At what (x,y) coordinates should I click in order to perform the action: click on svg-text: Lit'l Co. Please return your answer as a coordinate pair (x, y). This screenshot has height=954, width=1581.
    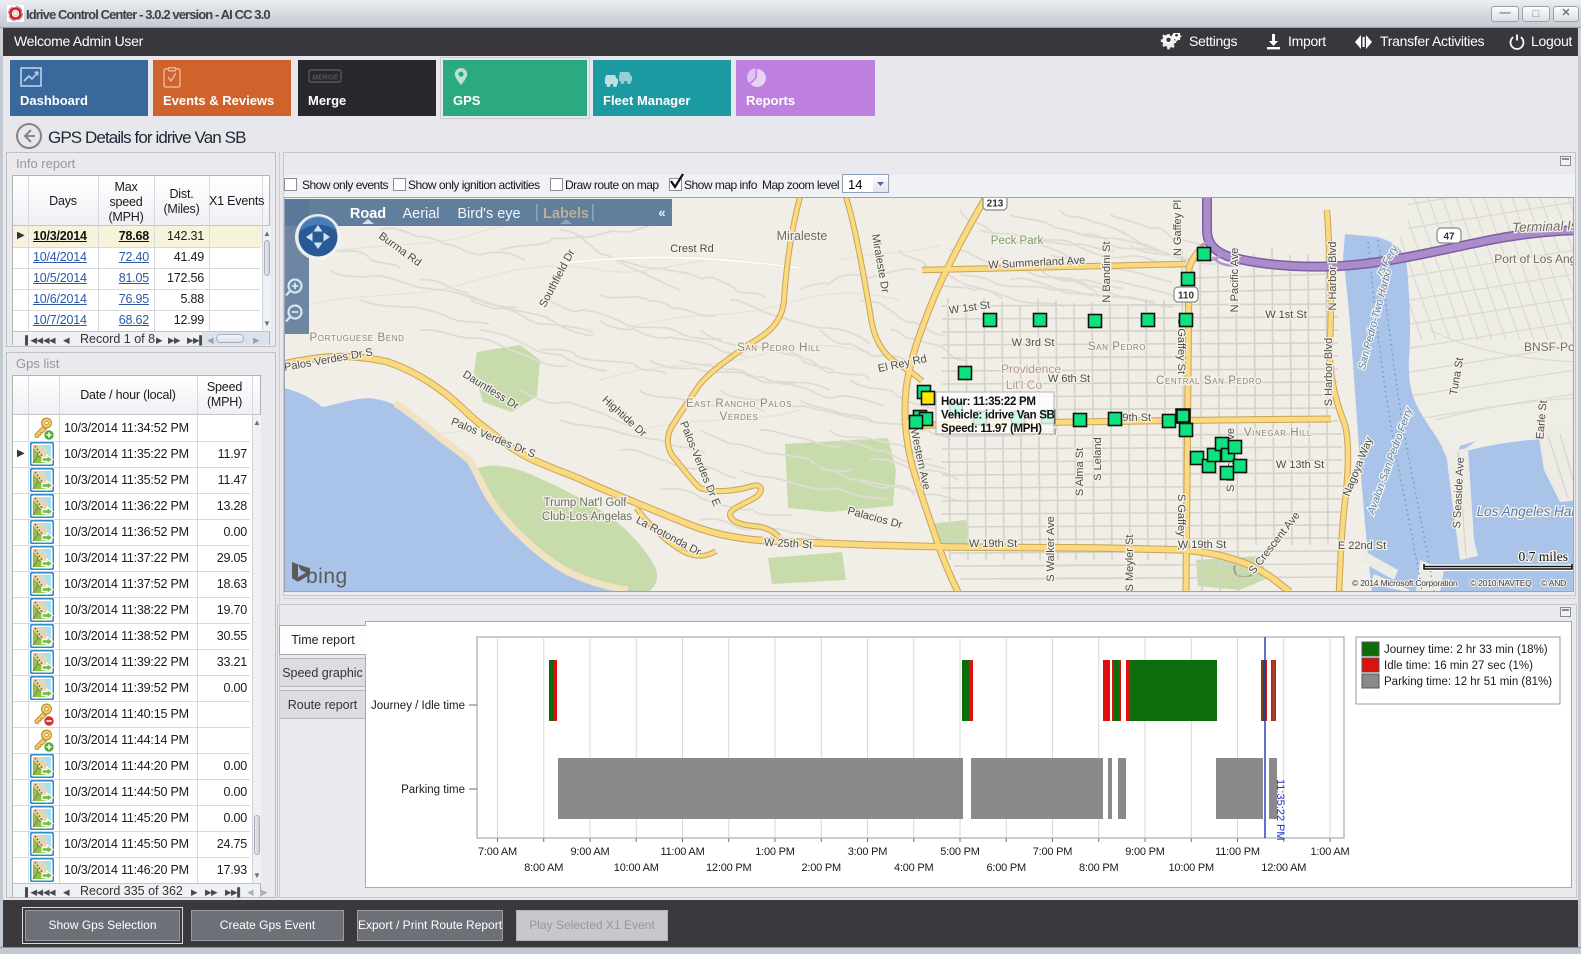
    Looking at the image, I should click on (1024, 385).